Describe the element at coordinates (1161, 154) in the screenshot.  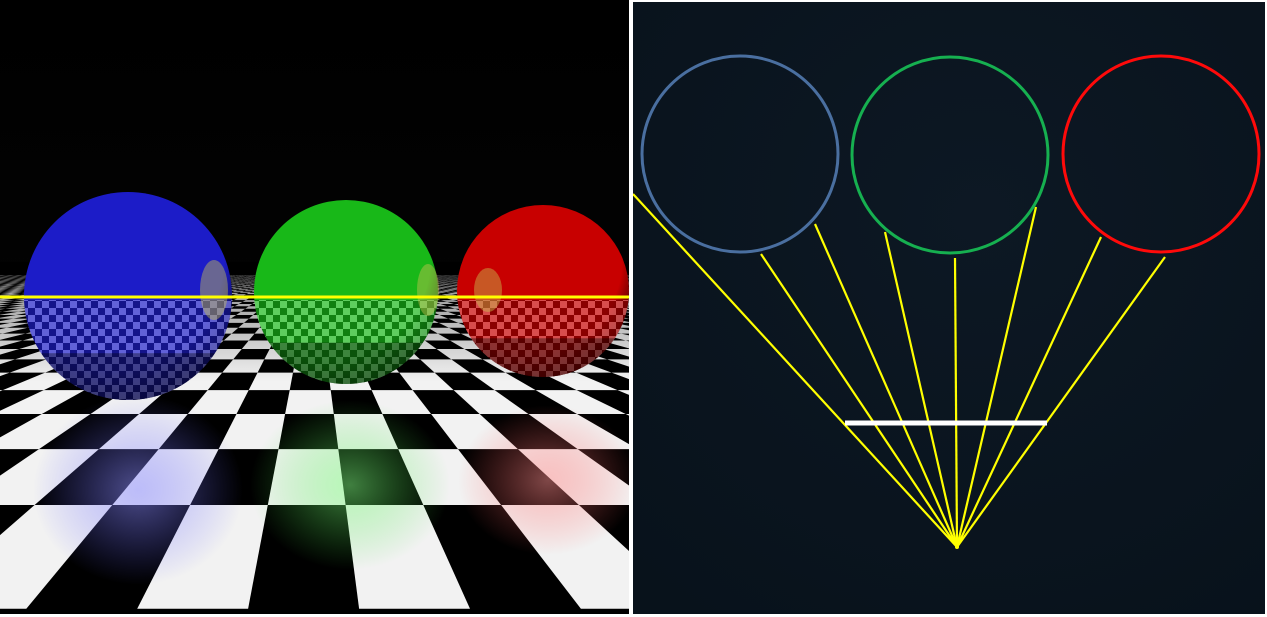
I see `red-circle` at that location.